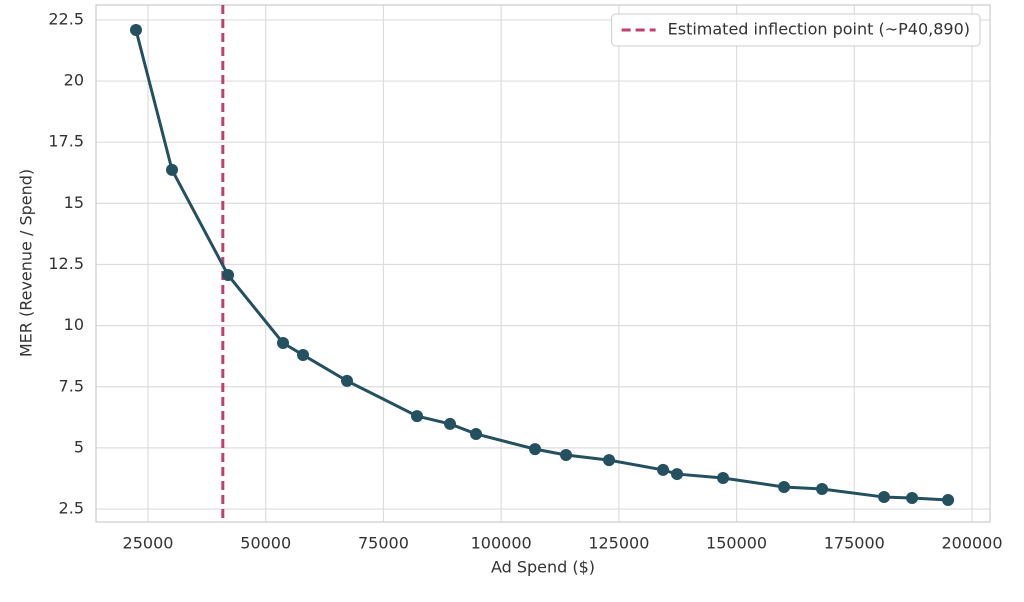 The height and width of the screenshot is (602, 1024). I want to click on y-tick-label: 5, so click(79, 446).